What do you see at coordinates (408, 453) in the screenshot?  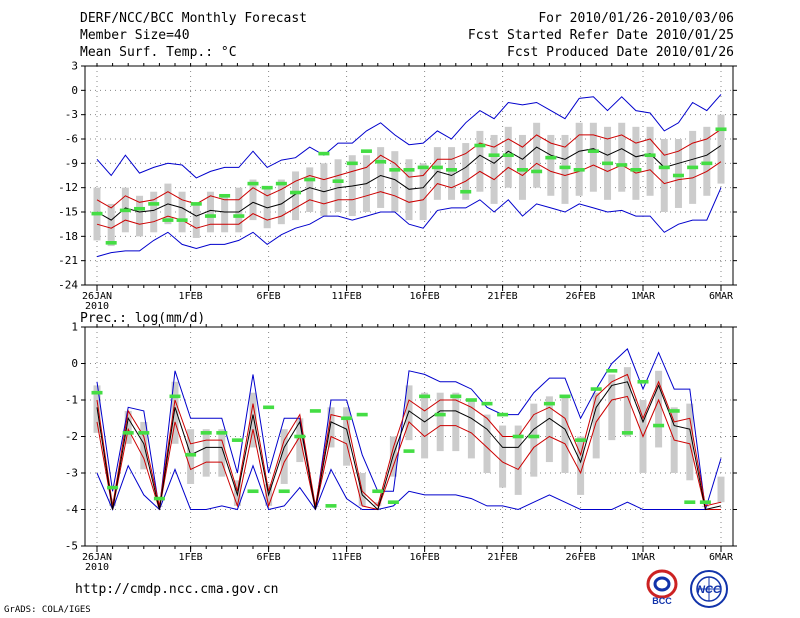 I see `lower-line` at bounding box center [408, 453].